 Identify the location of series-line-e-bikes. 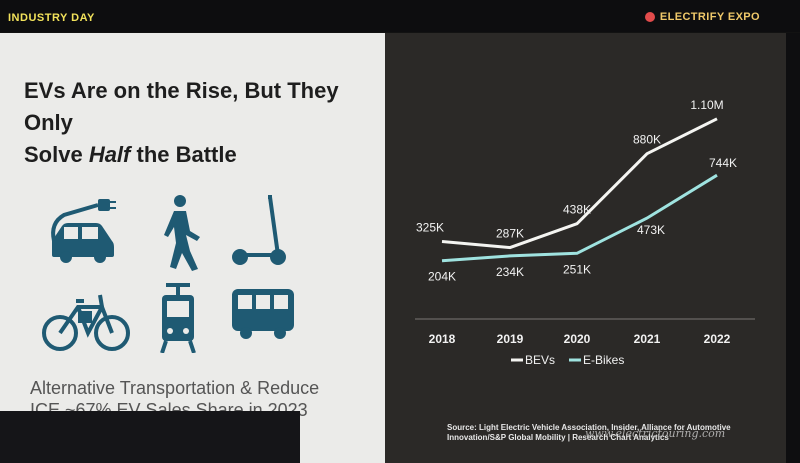
(579, 218).